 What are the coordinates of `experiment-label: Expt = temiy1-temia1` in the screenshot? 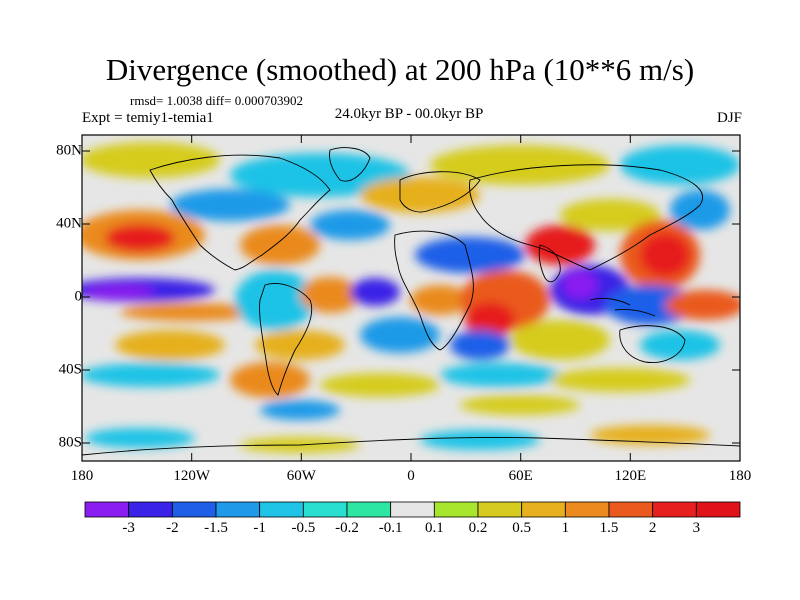 It's located at (148, 118).